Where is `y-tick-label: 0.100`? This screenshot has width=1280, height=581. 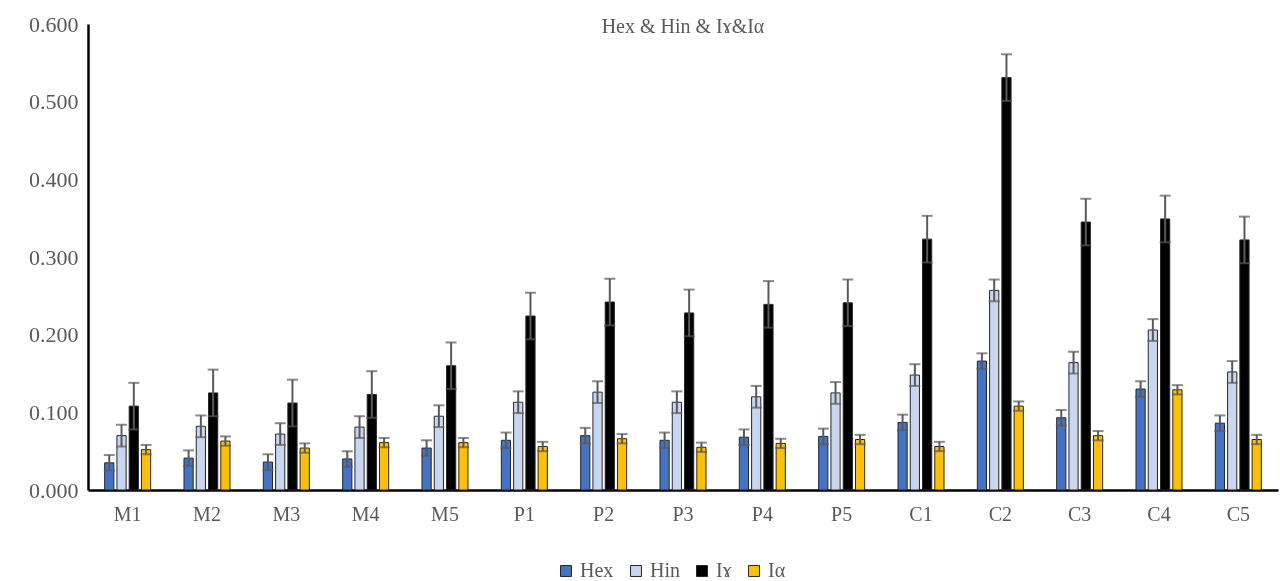
y-tick-label: 0.100 is located at coordinates (54, 412).